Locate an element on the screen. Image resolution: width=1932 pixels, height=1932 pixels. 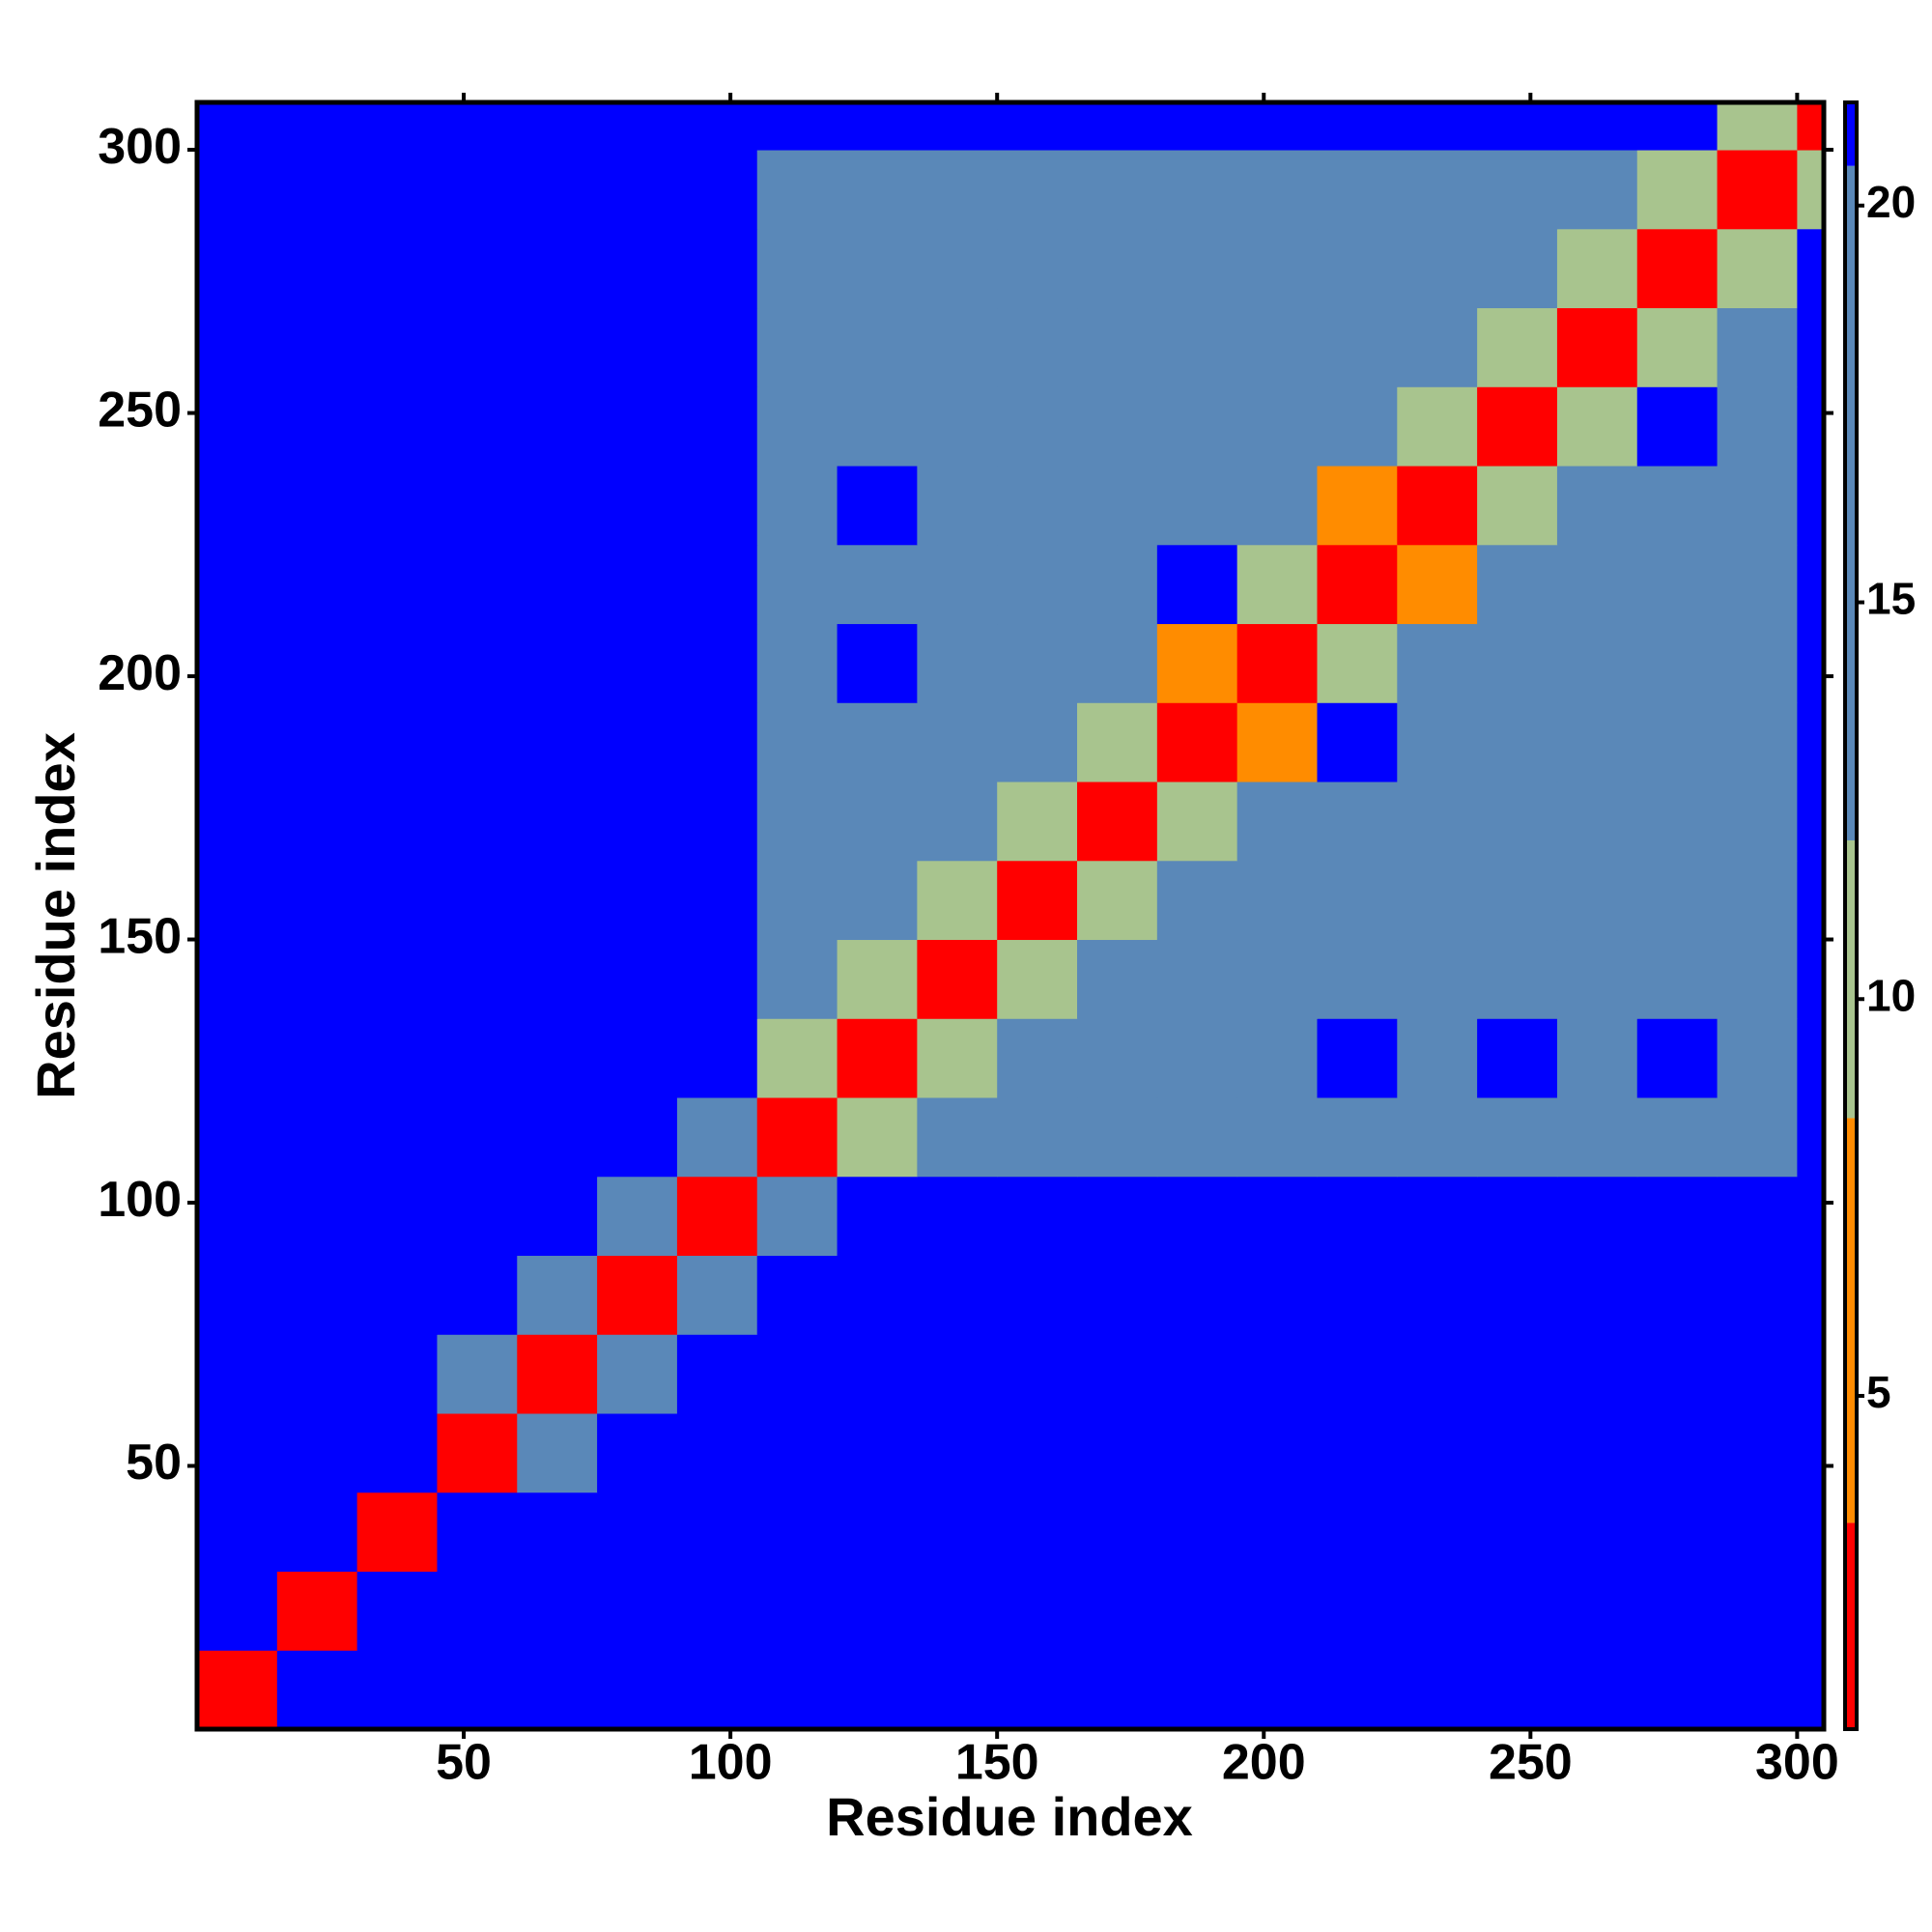
x-tick-label: 100 is located at coordinates (731, 1763).